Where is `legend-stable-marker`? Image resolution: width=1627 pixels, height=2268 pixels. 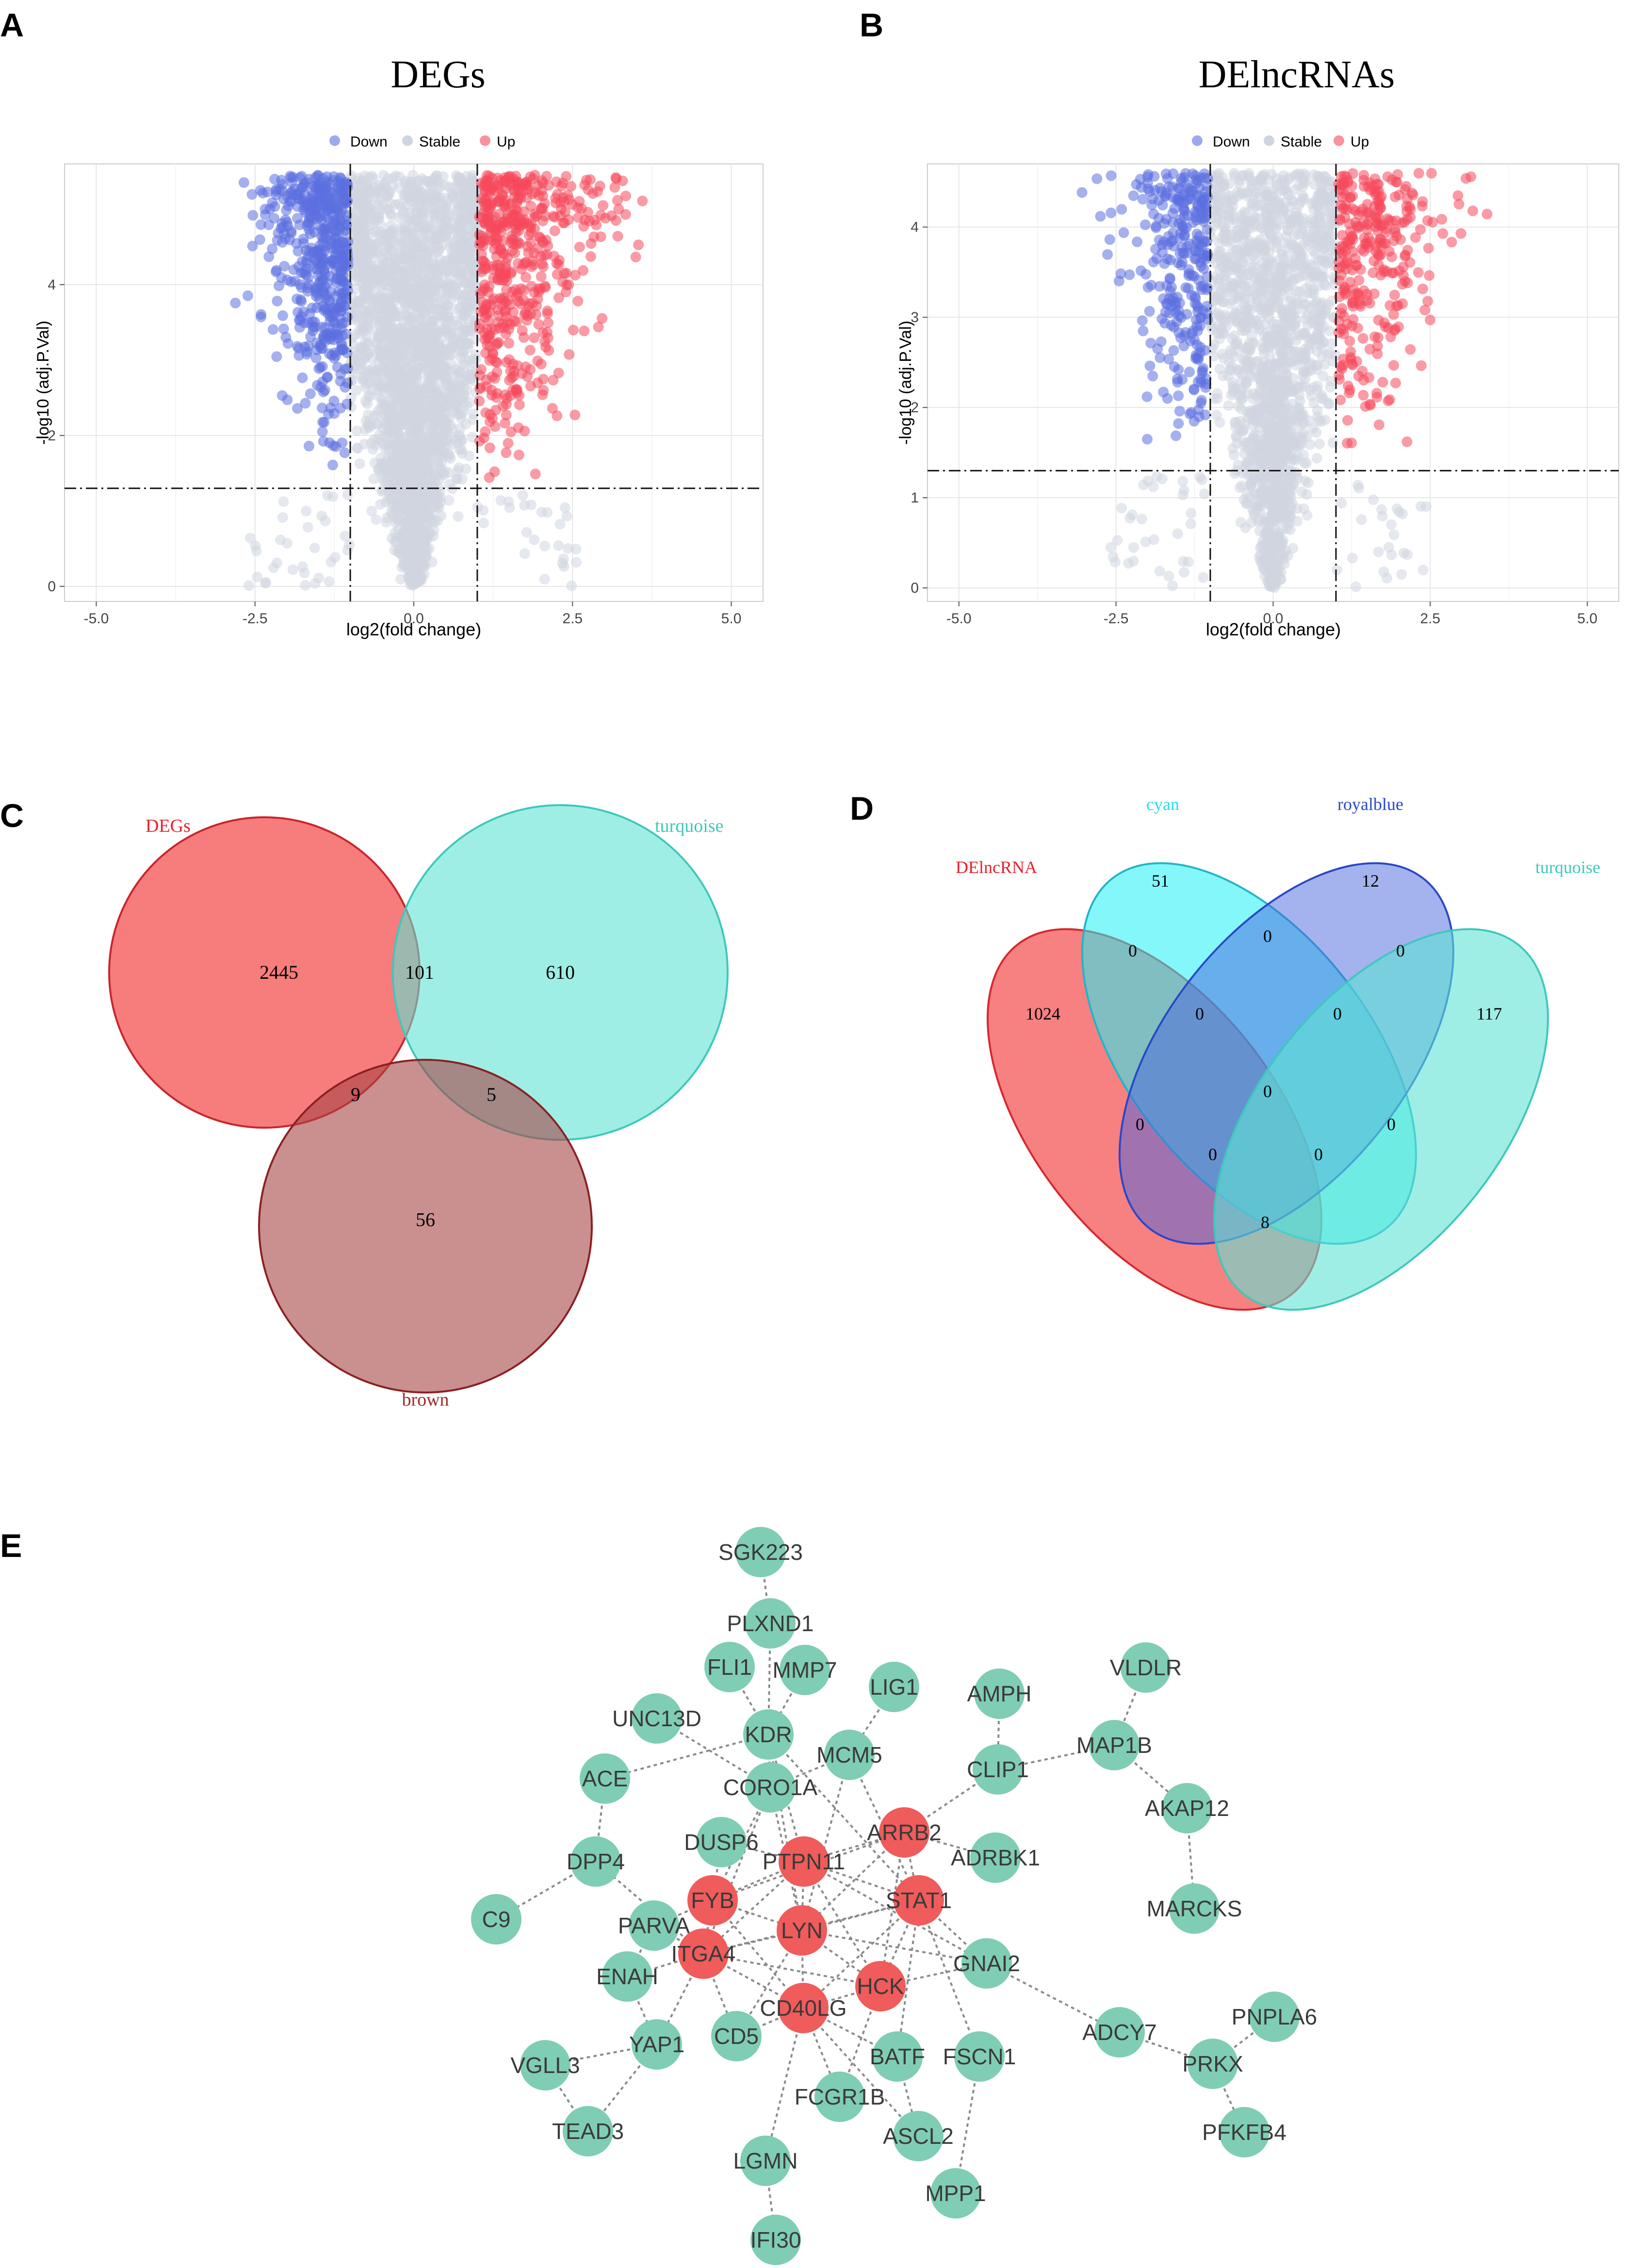 legend-stable-marker is located at coordinates (1269, 140).